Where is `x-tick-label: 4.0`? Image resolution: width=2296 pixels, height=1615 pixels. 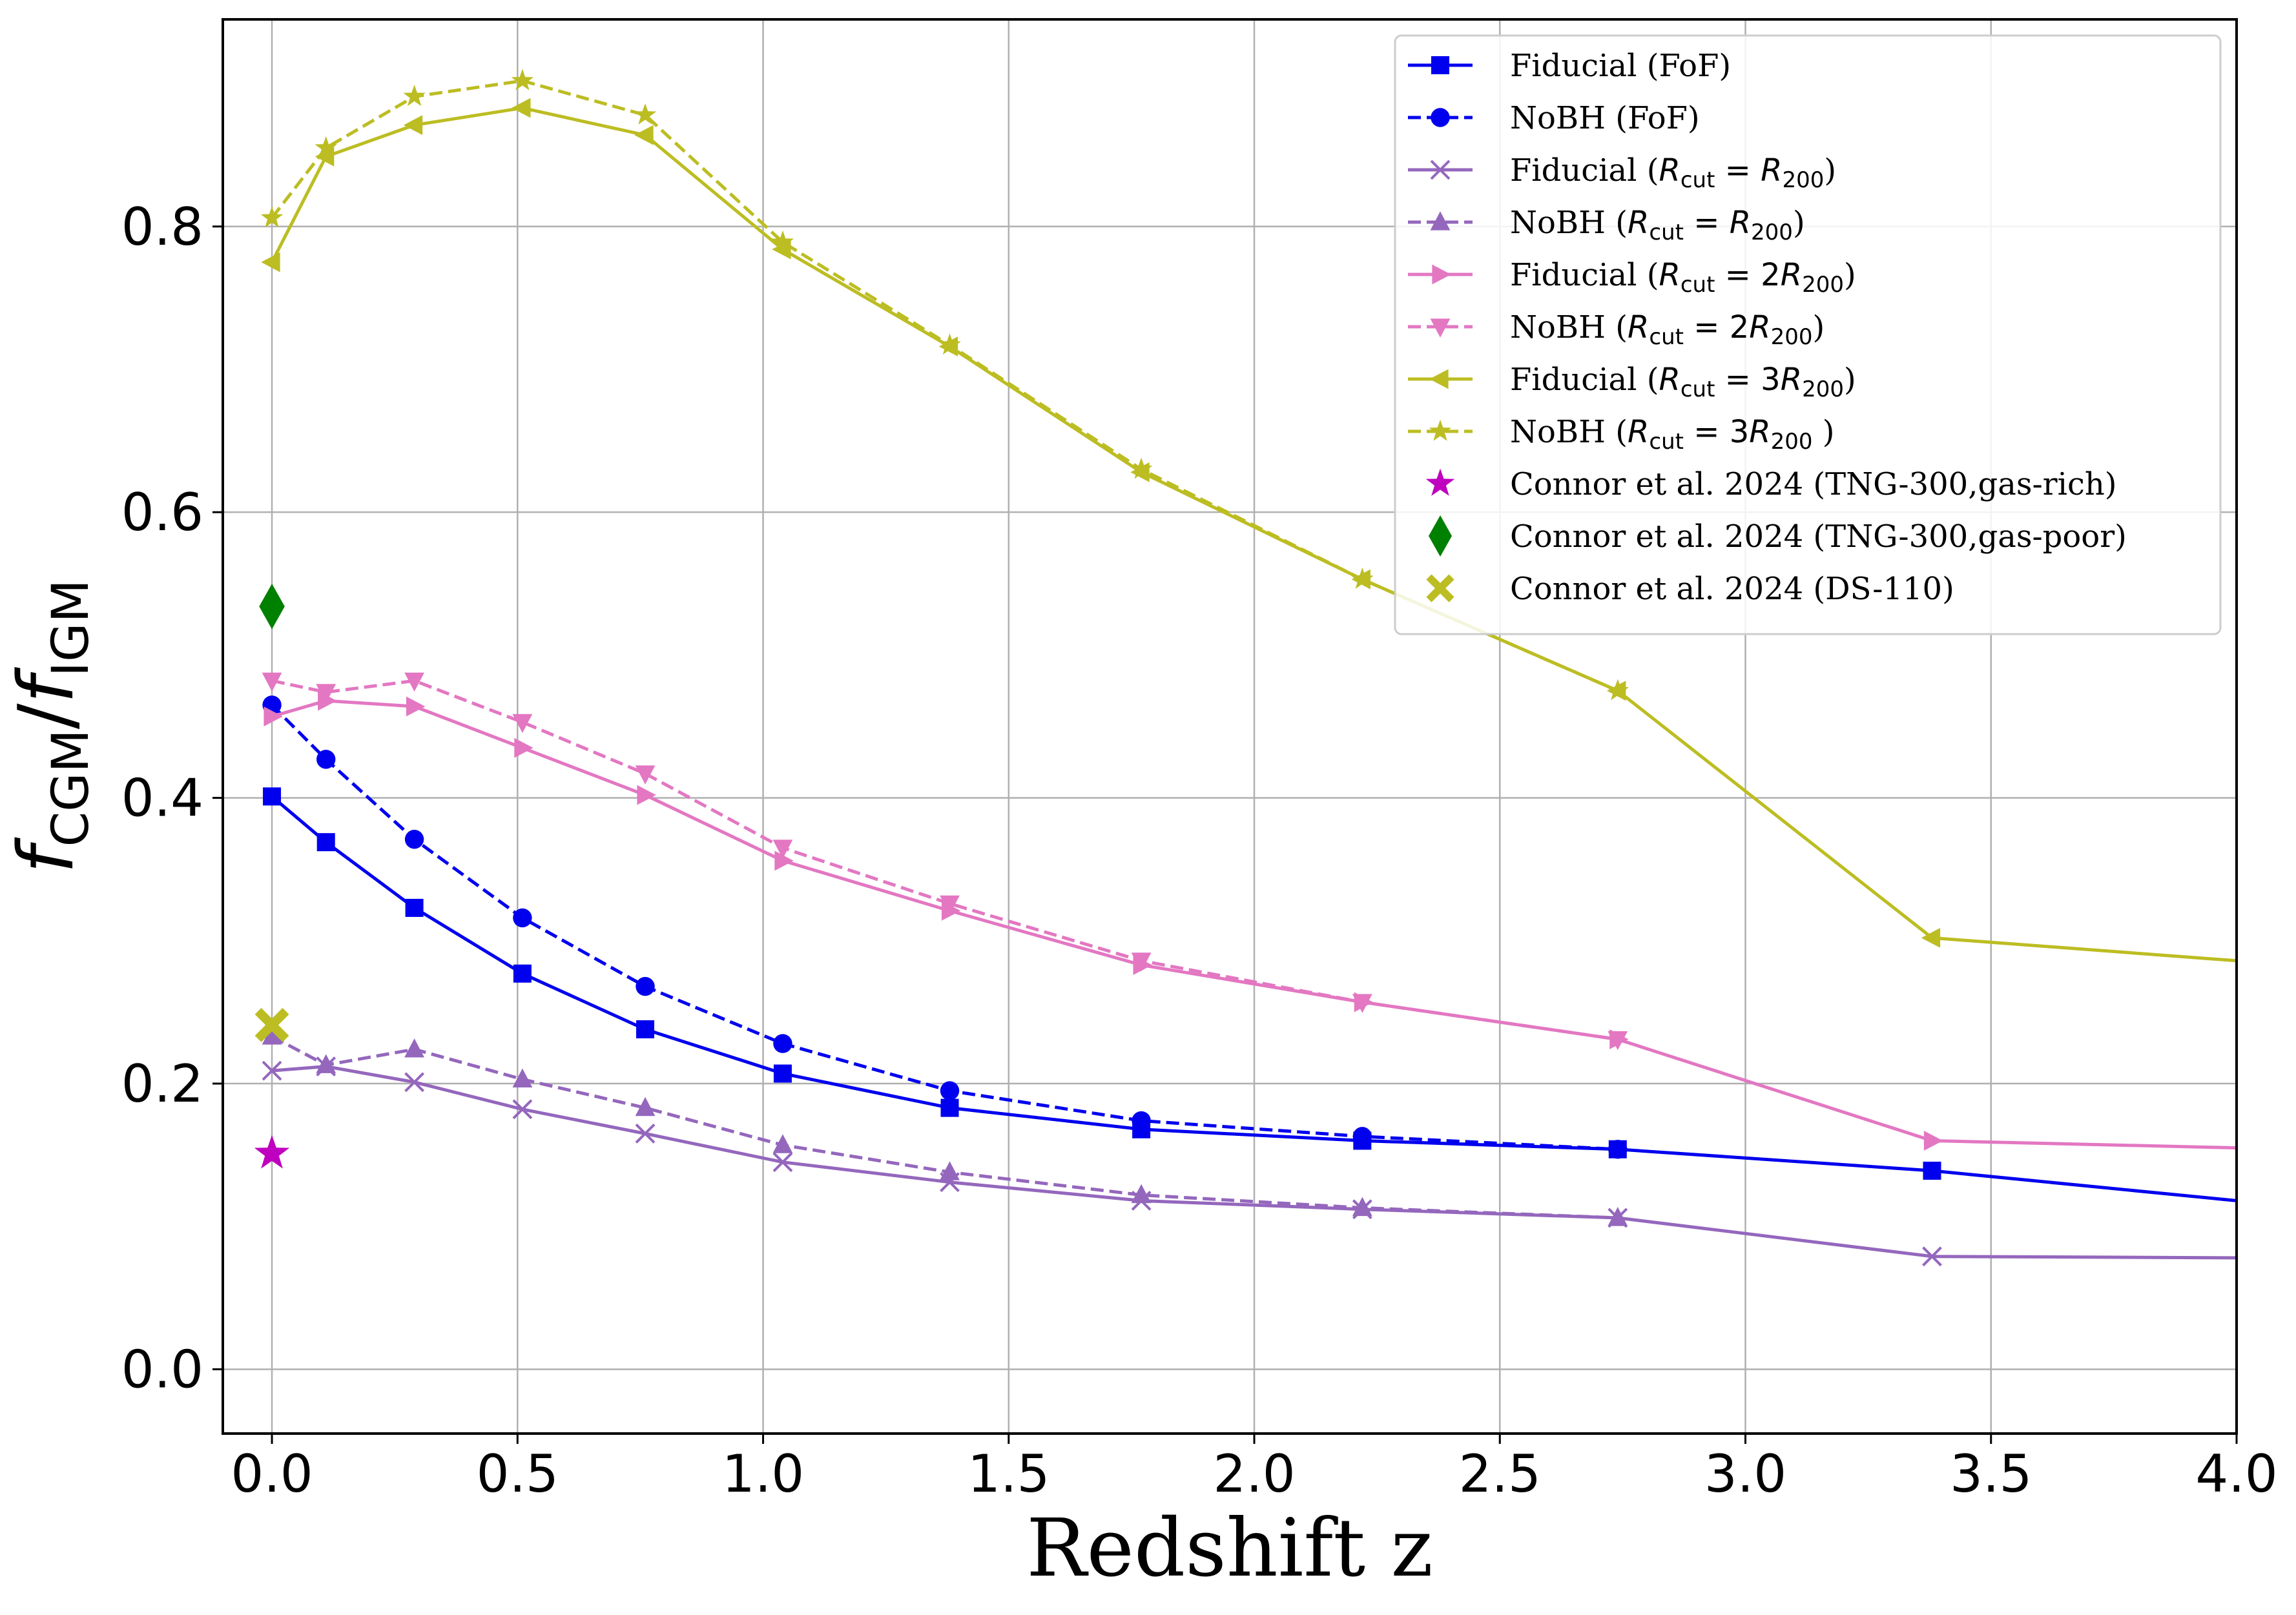
x-tick-label: 4.0 is located at coordinates (2236, 1474).